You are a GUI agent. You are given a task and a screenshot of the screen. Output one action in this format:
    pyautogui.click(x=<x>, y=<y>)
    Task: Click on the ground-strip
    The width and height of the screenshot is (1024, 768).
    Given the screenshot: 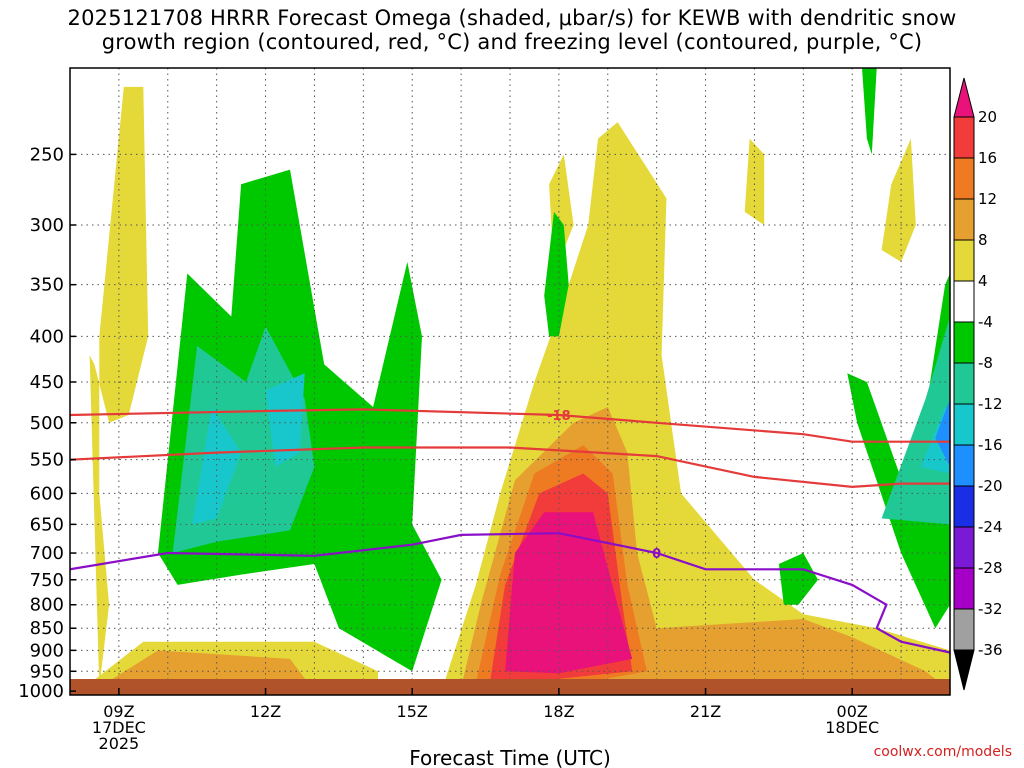 What is the action you would take?
    pyautogui.click(x=510, y=687)
    